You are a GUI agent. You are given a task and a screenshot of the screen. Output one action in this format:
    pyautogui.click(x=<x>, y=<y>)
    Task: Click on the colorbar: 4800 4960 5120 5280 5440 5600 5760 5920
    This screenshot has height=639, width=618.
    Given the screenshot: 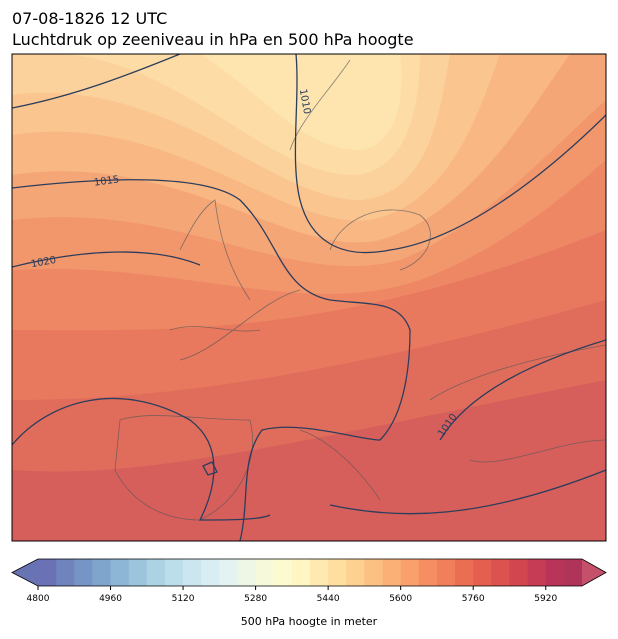 What is the action you would take?
    pyautogui.click(x=309, y=581)
    